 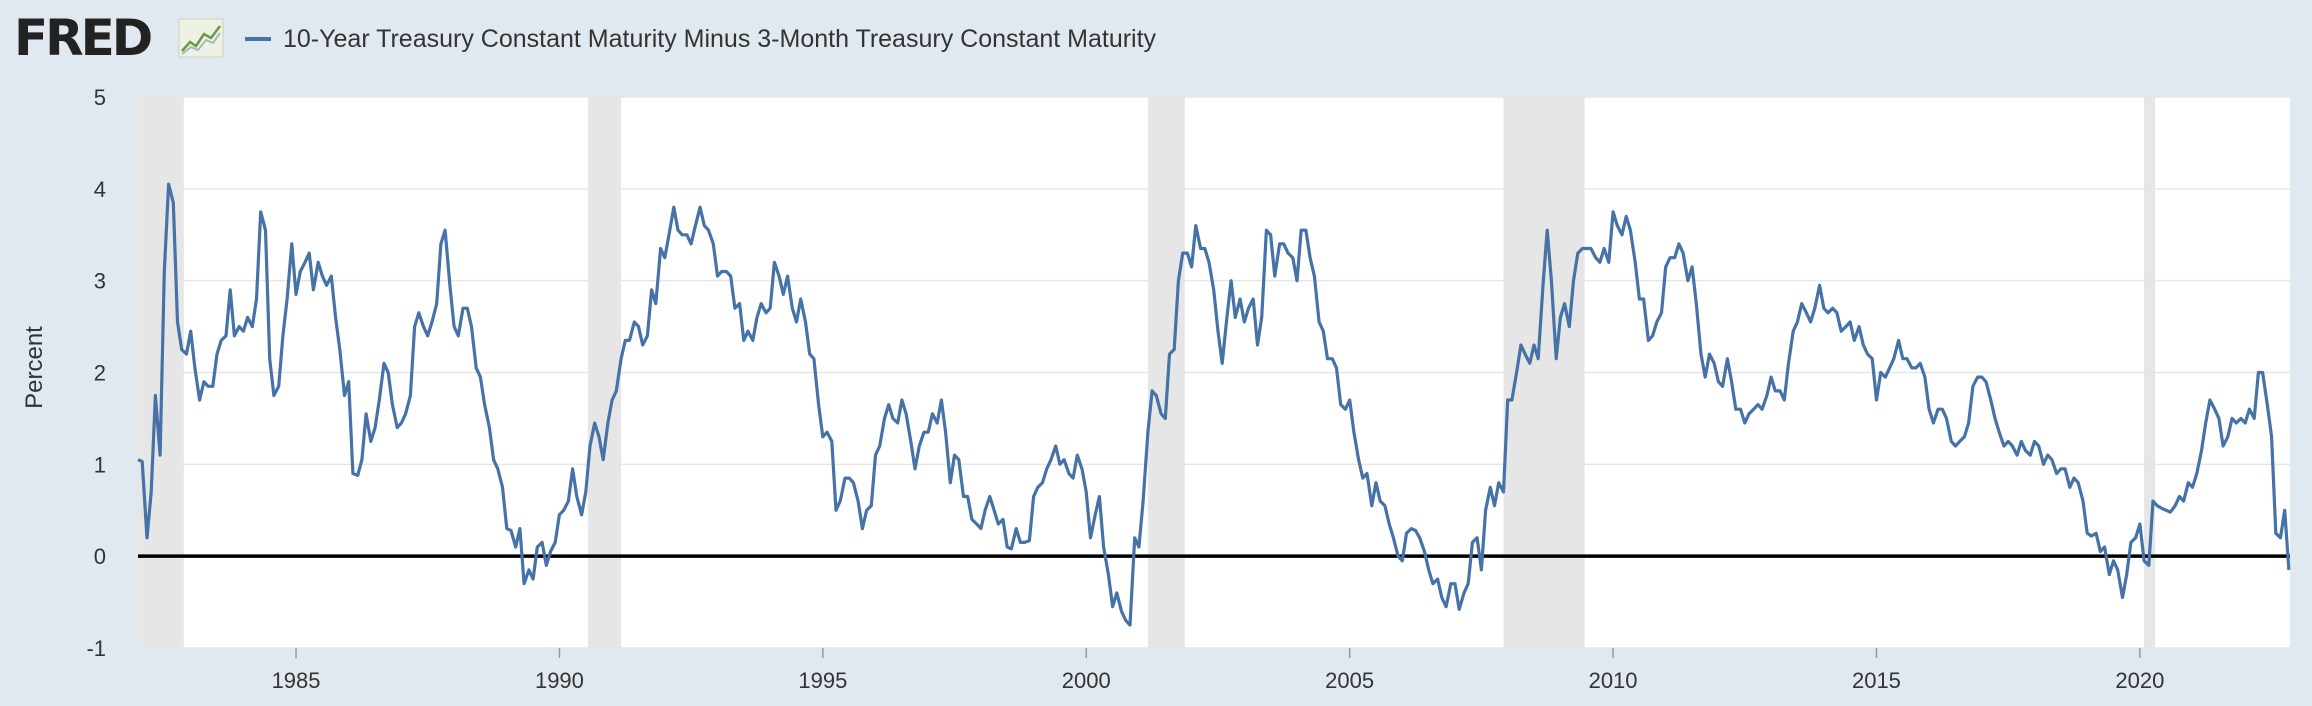 I want to click on x-tick-label: 2020, so click(x=2139, y=680).